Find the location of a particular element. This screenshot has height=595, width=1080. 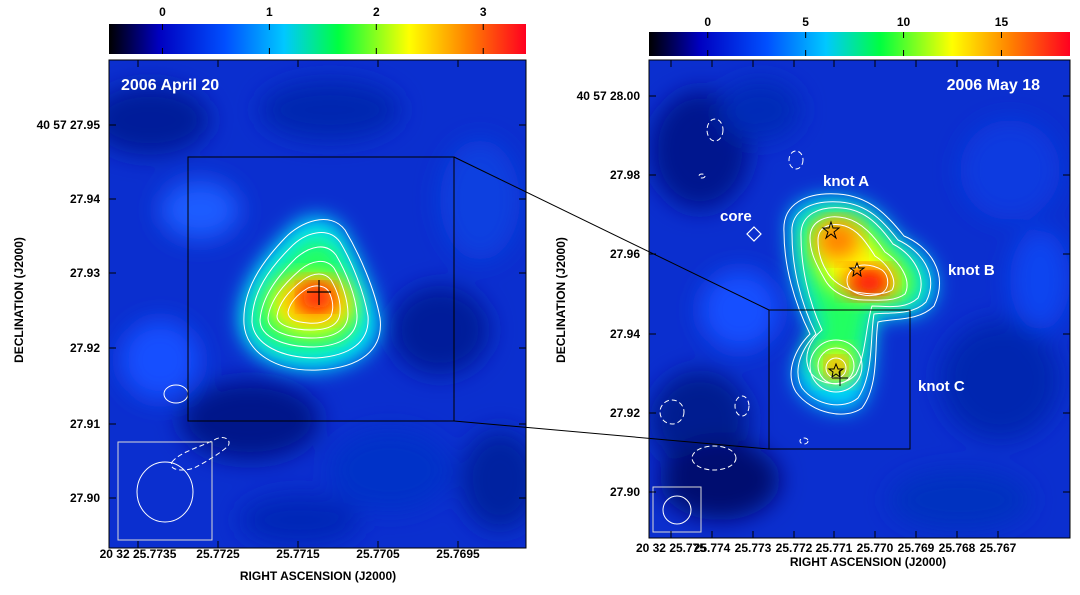

x-tick-label: 25.769 is located at coordinates (916, 548).